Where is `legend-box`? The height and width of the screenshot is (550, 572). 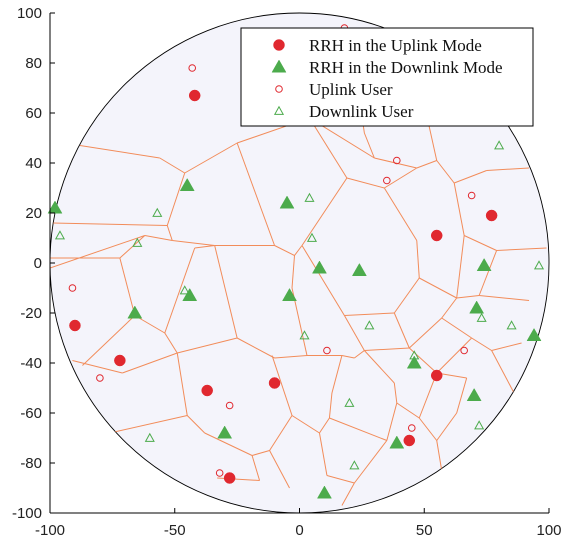 legend-box is located at coordinates (387, 77).